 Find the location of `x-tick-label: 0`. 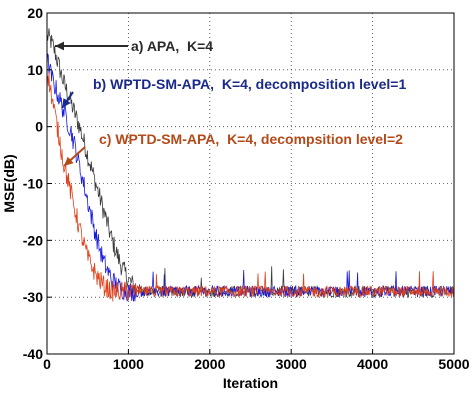

x-tick-label: 0 is located at coordinates (47, 364).